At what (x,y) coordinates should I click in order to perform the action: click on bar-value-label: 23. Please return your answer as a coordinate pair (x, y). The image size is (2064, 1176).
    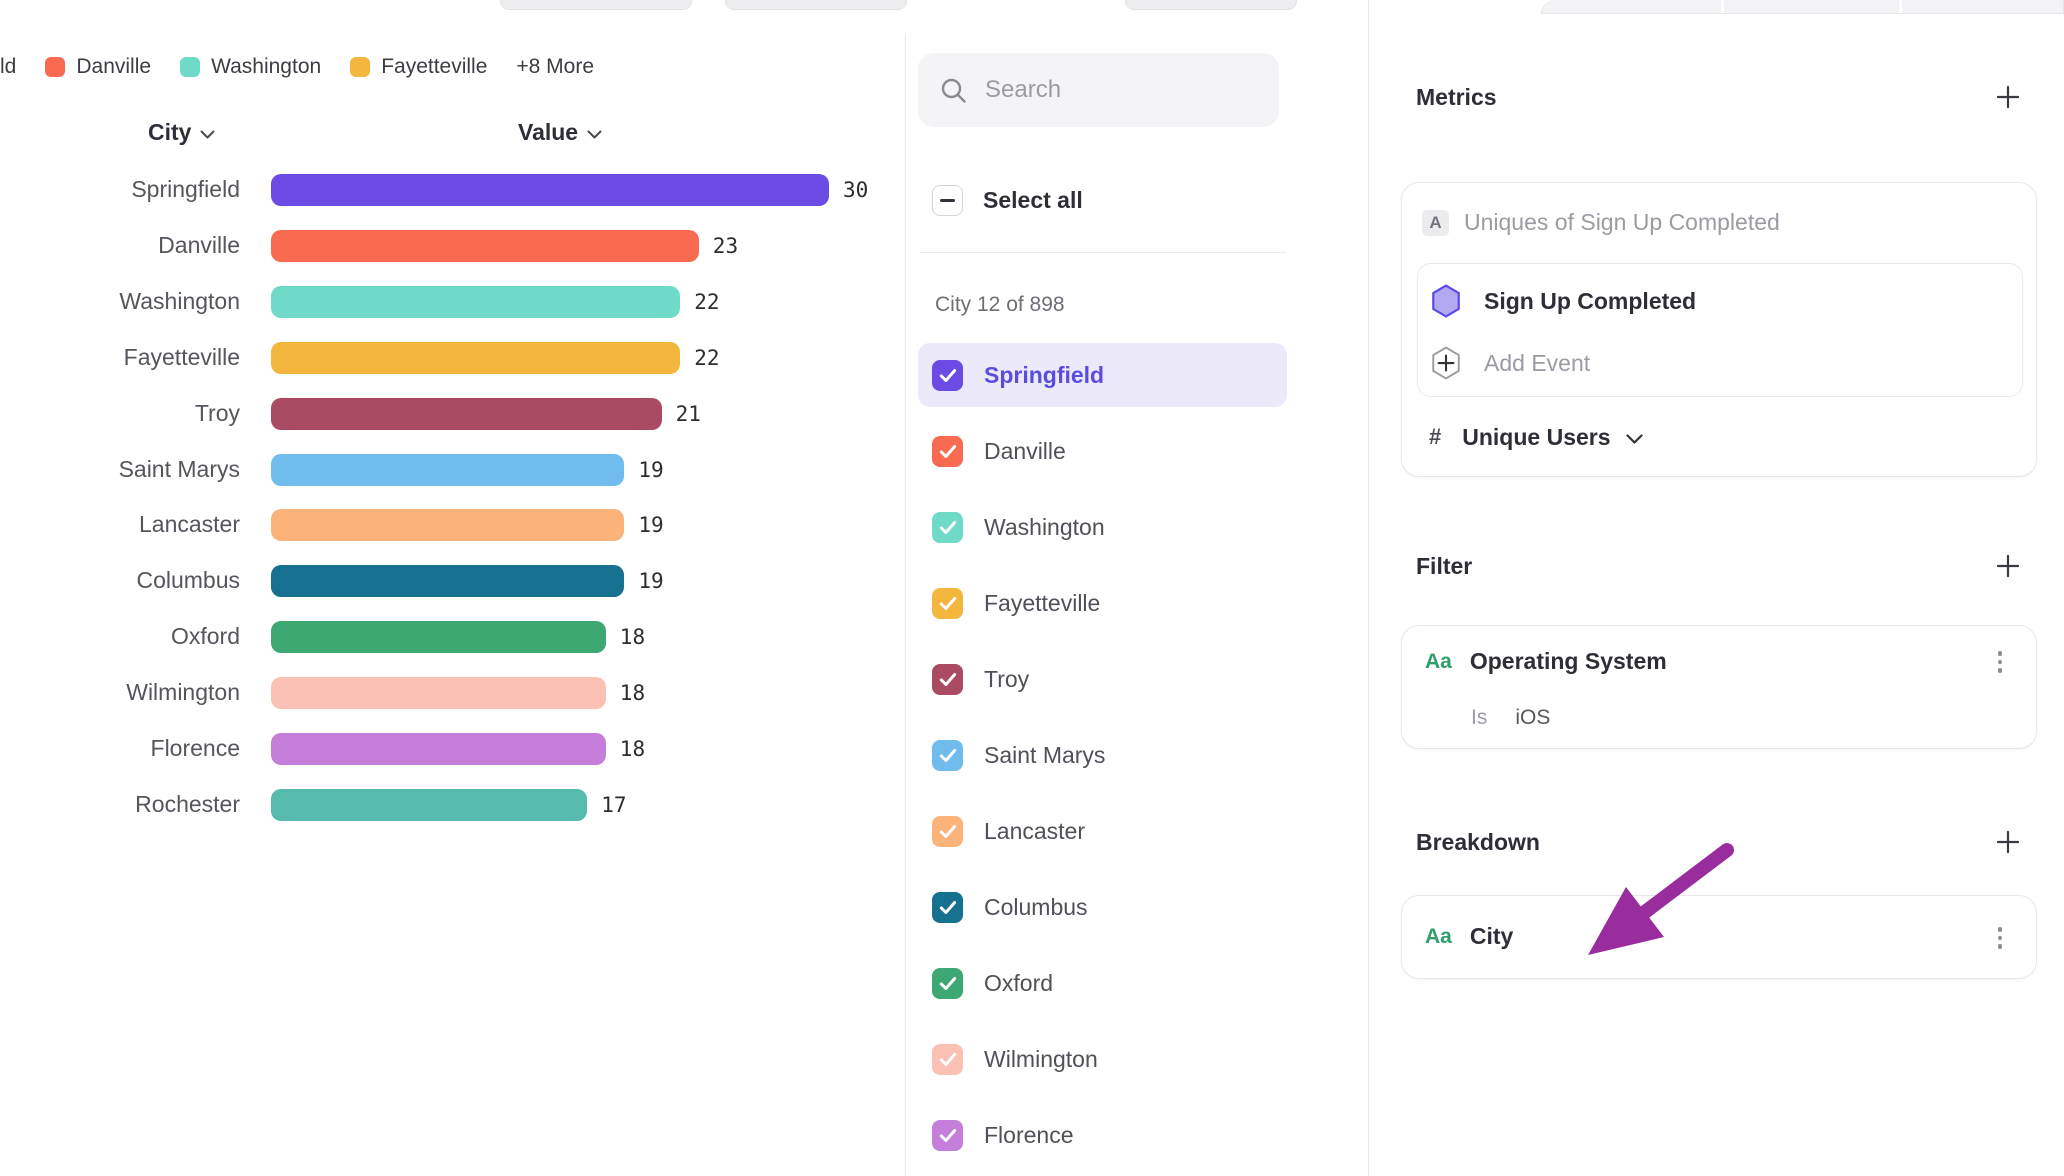
    Looking at the image, I should click on (725, 245).